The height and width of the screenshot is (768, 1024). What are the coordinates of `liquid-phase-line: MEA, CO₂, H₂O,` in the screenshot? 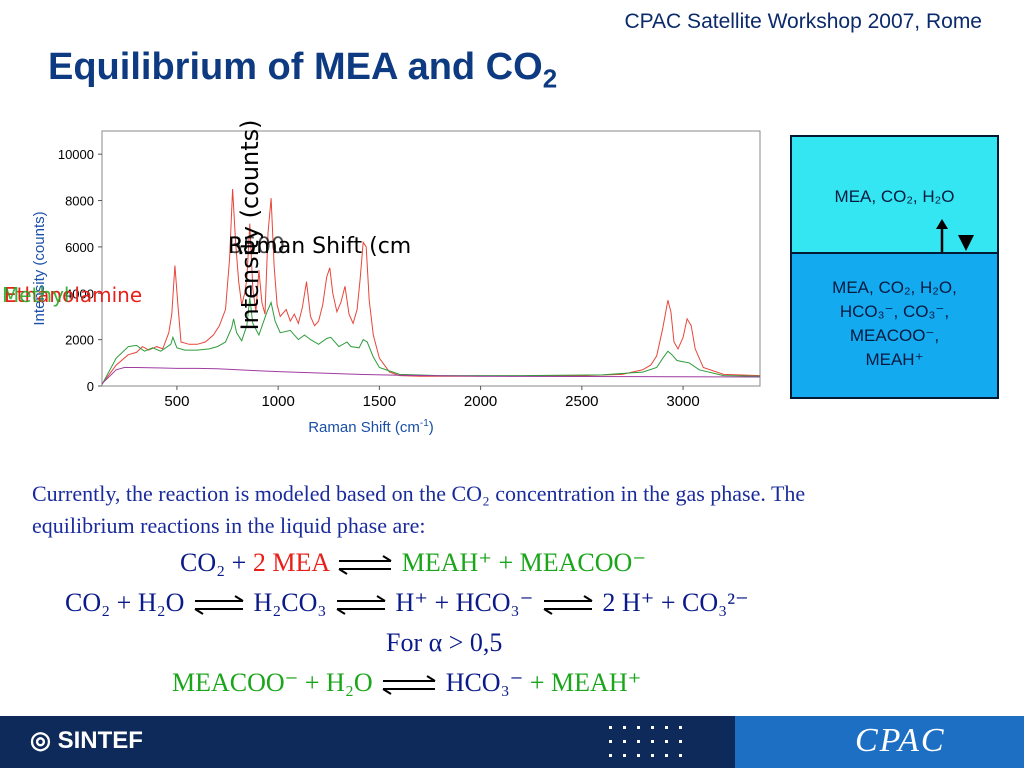 It's located at (894, 287).